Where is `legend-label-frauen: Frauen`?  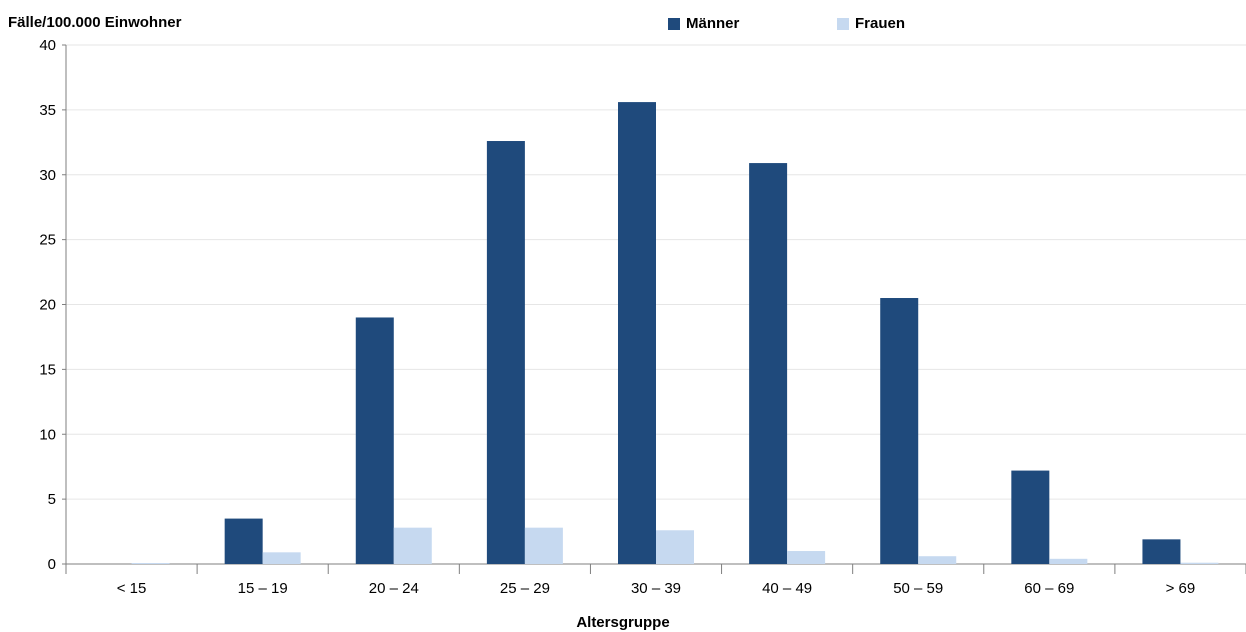 legend-label-frauen: Frauen is located at coordinates (880, 23).